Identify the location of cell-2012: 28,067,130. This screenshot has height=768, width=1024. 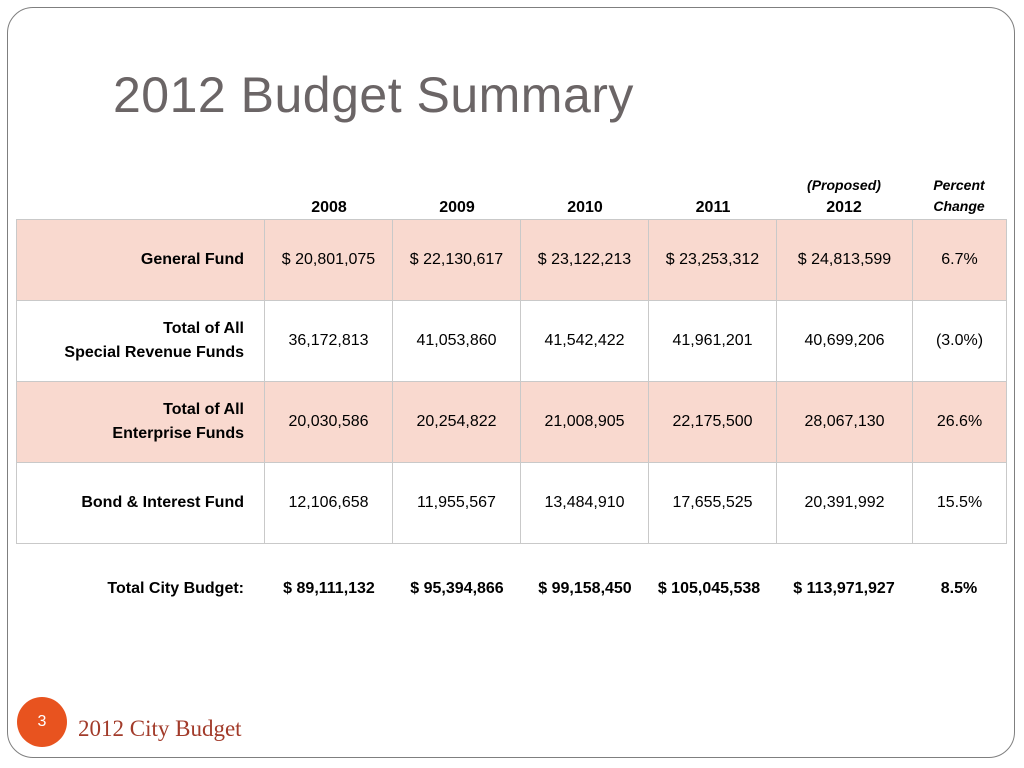
(844, 422).